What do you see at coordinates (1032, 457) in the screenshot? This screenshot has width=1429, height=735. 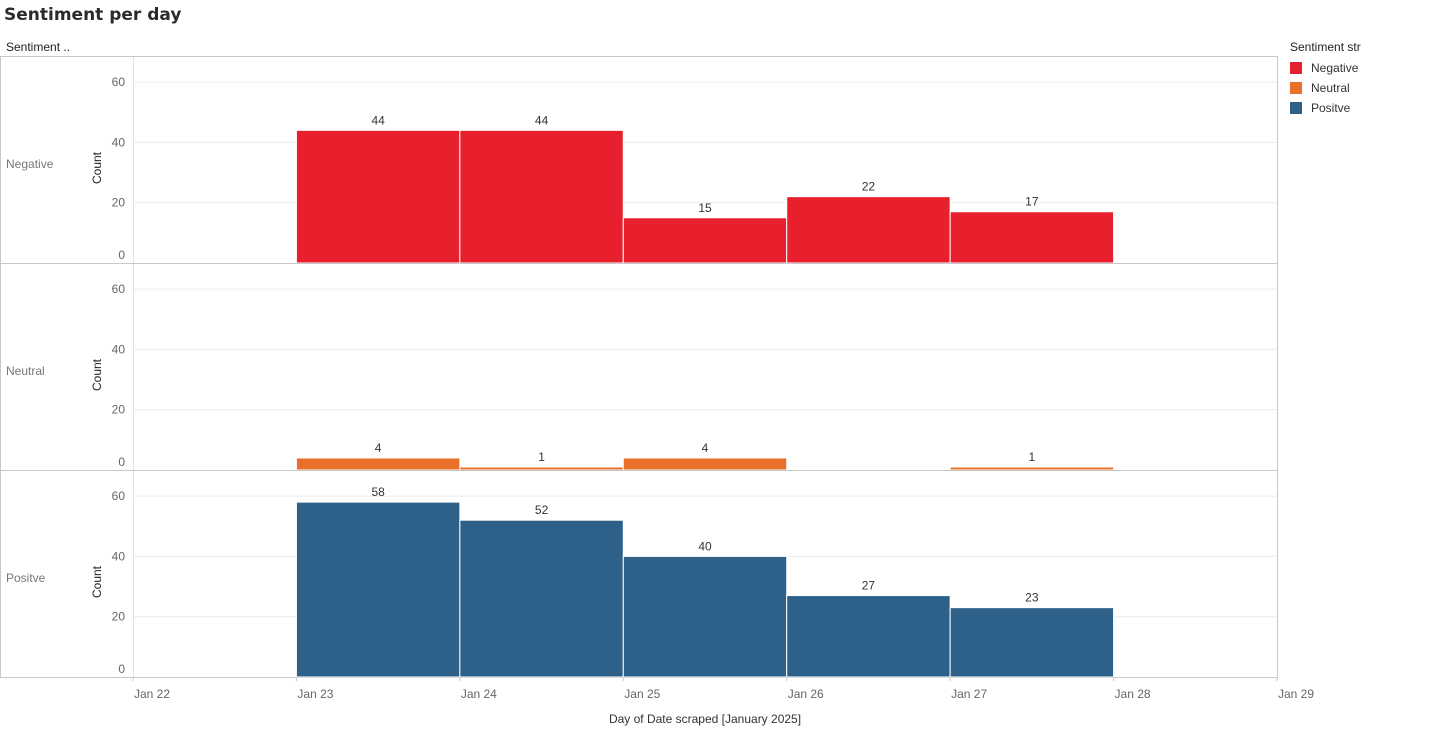 I see `data-label-neutral-jan-27: 1` at bounding box center [1032, 457].